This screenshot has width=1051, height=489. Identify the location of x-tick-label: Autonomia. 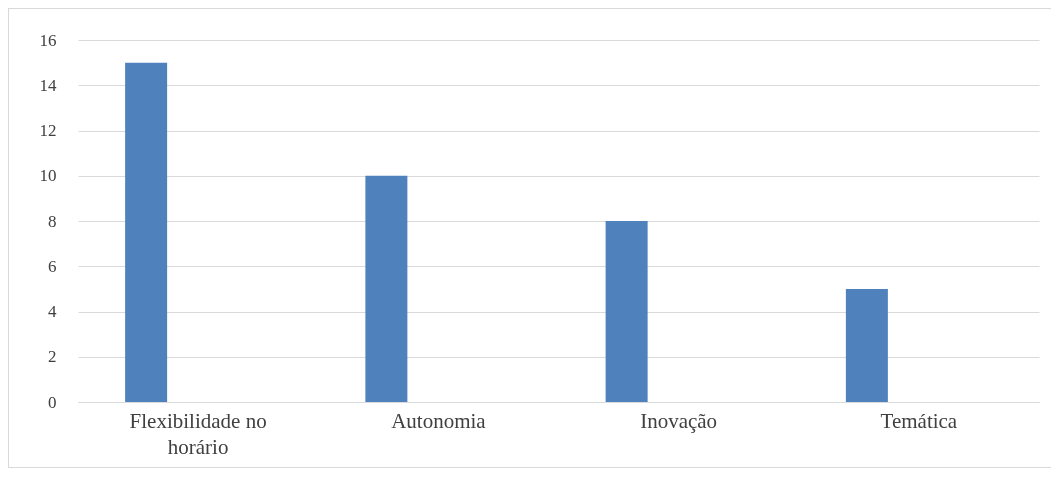
(439, 420).